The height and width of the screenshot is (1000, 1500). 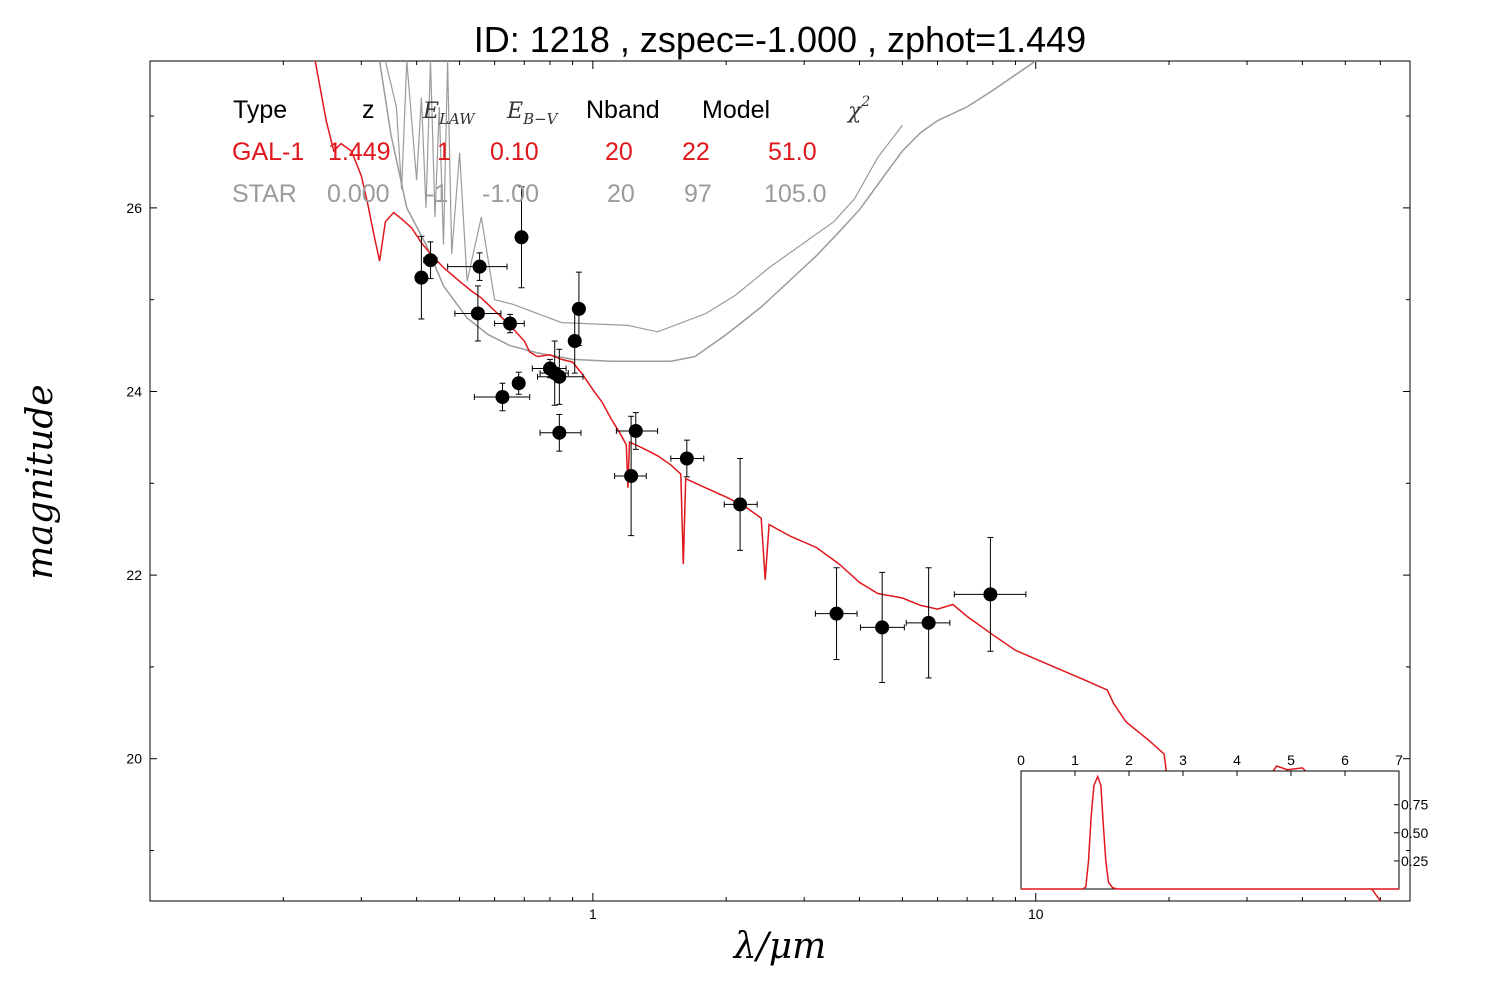 What do you see at coordinates (593, 914) in the screenshot?
I see `x-tick-label: 1` at bounding box center [593, 914].